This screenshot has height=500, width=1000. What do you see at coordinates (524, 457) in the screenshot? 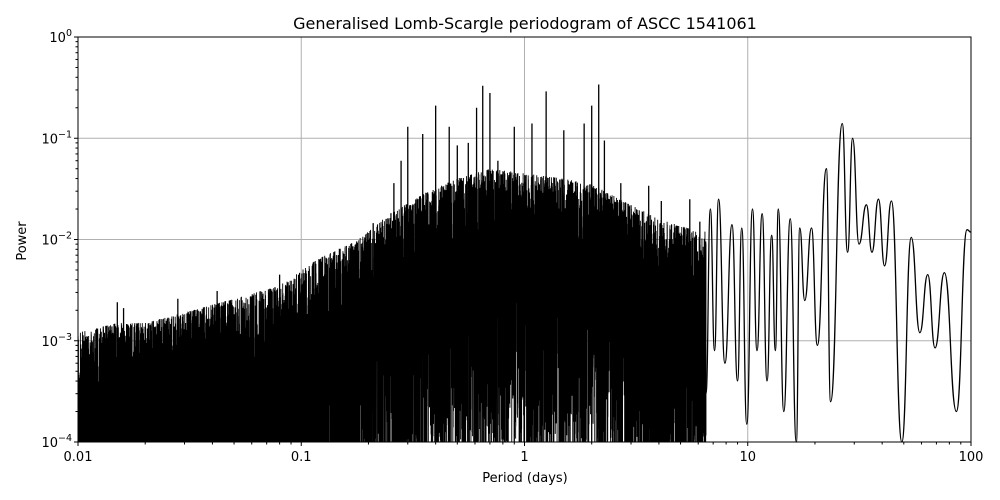
I see `x-tick-label: 1` at bounding box center [524, 457].